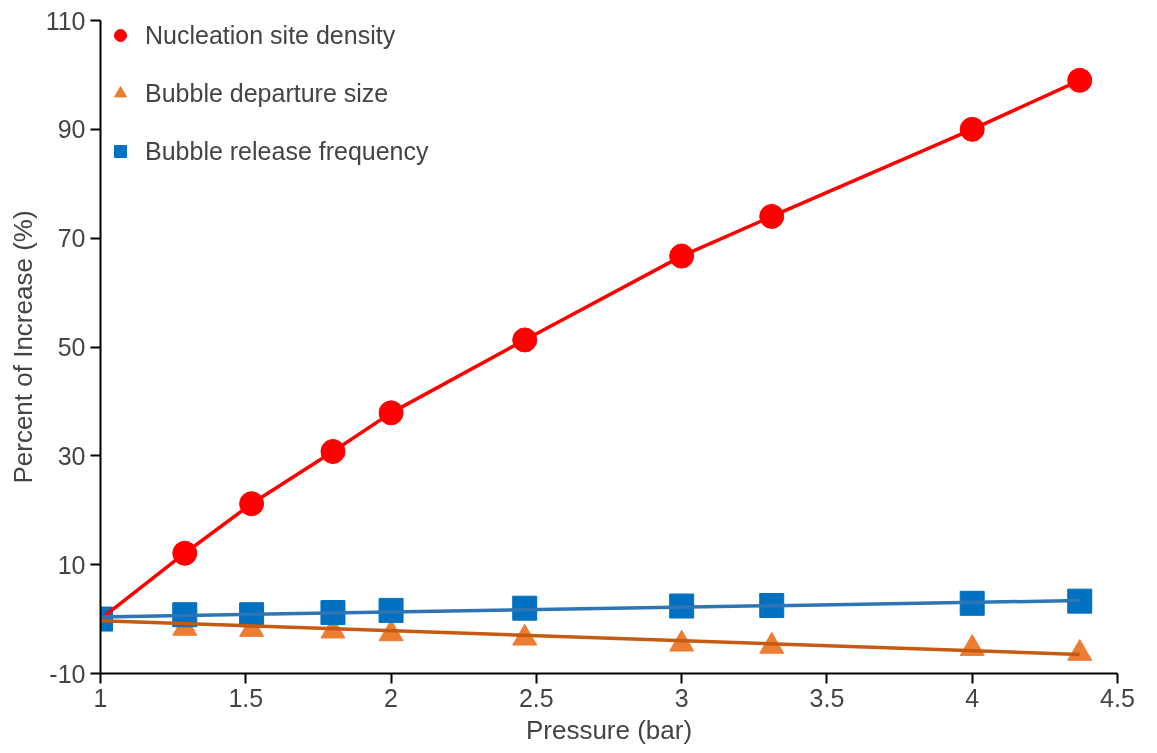  What do you see at coordinates (267, 93) in the screenshot?
I see `legend-label: Bubble departure size` at bounding box center [267, 93].